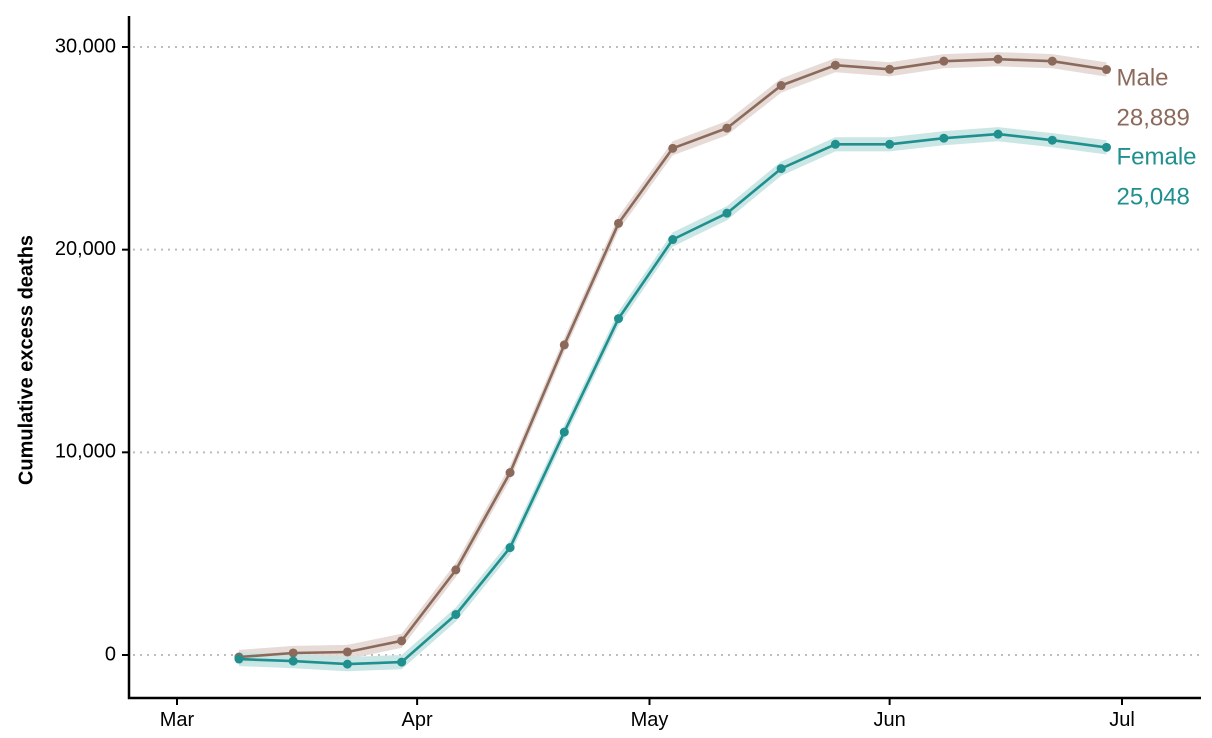 This screenshot has height=738, width=1212. Describe the element at coordinates (85, 452) in the screenshot. I see `y-tick-label-10000: 10,000` at that location.